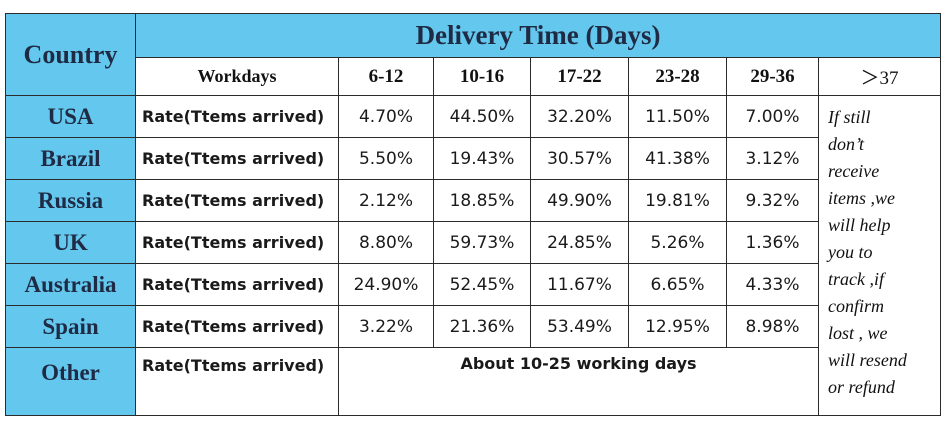 The image size is (950, 425). Describe the element at coordinates (677, 284) in the screenshot. I see `rate-value: 6.65%` at that location.